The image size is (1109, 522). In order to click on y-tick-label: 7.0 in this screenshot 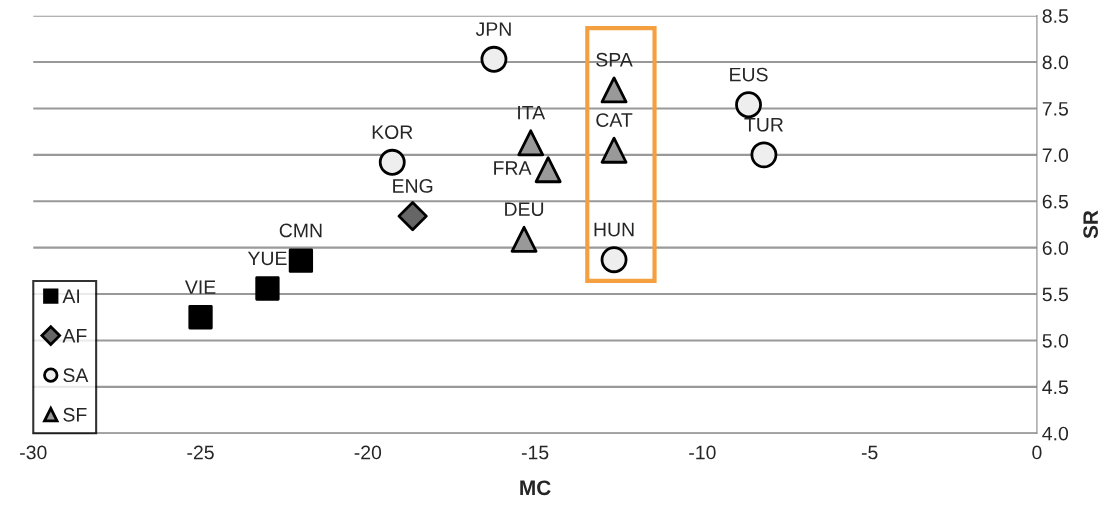, I will do `click(1055, 155)`.